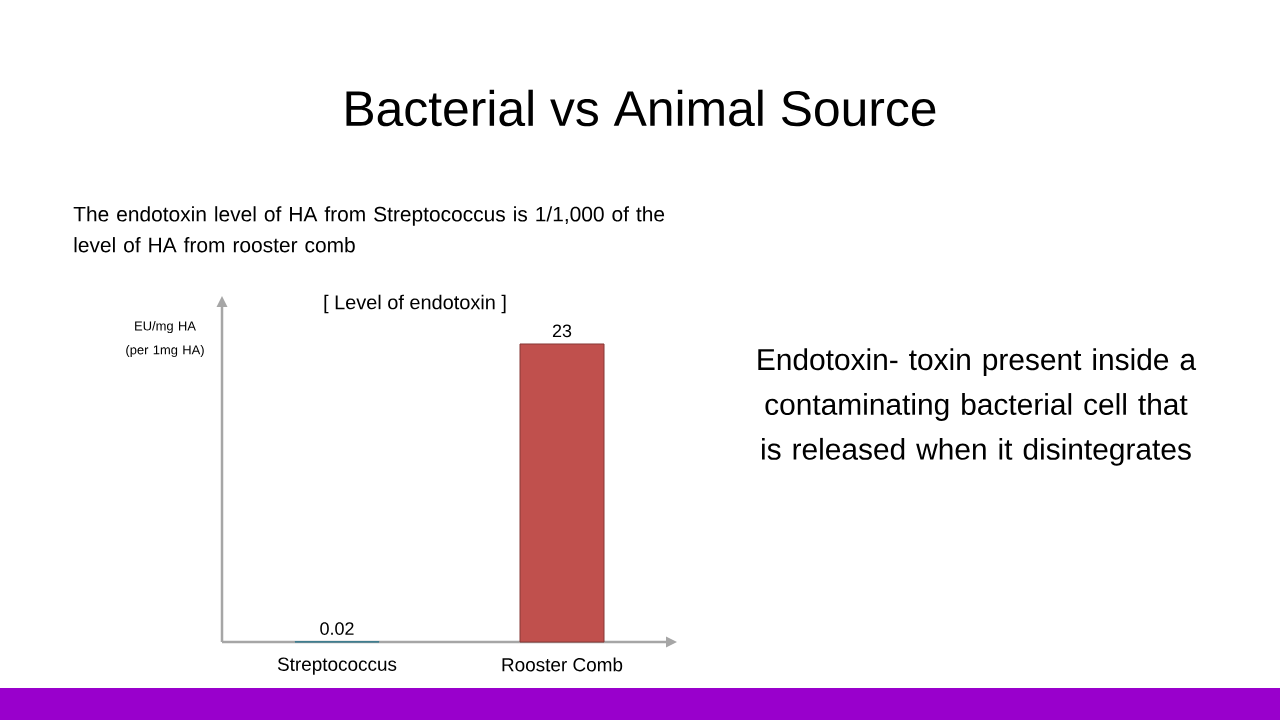 This screenshot has height=720, width=1280. What do you see at coordinates (337, 628) in the screenshot?
I see `data-label: 0.02` at bounding box center [337, 628].